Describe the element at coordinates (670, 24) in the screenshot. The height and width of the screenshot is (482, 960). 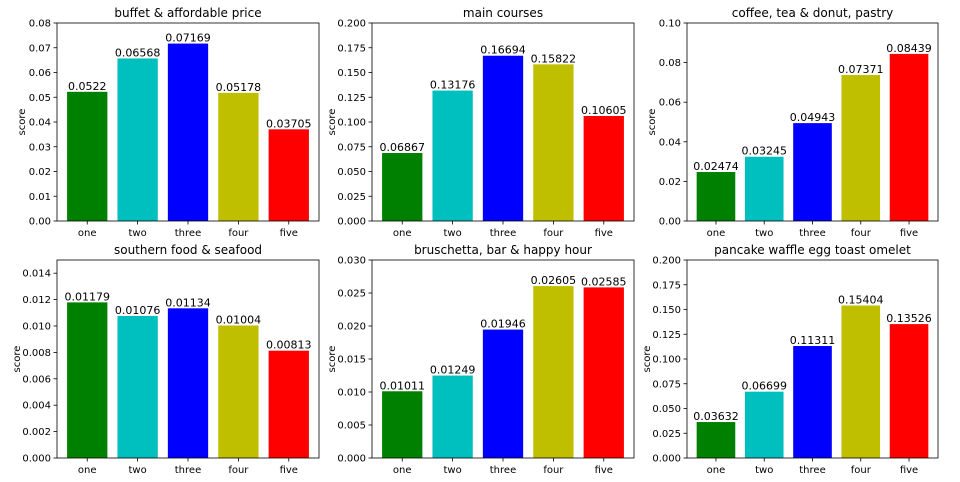
I see `y-tick-label: 0.10` at that location.